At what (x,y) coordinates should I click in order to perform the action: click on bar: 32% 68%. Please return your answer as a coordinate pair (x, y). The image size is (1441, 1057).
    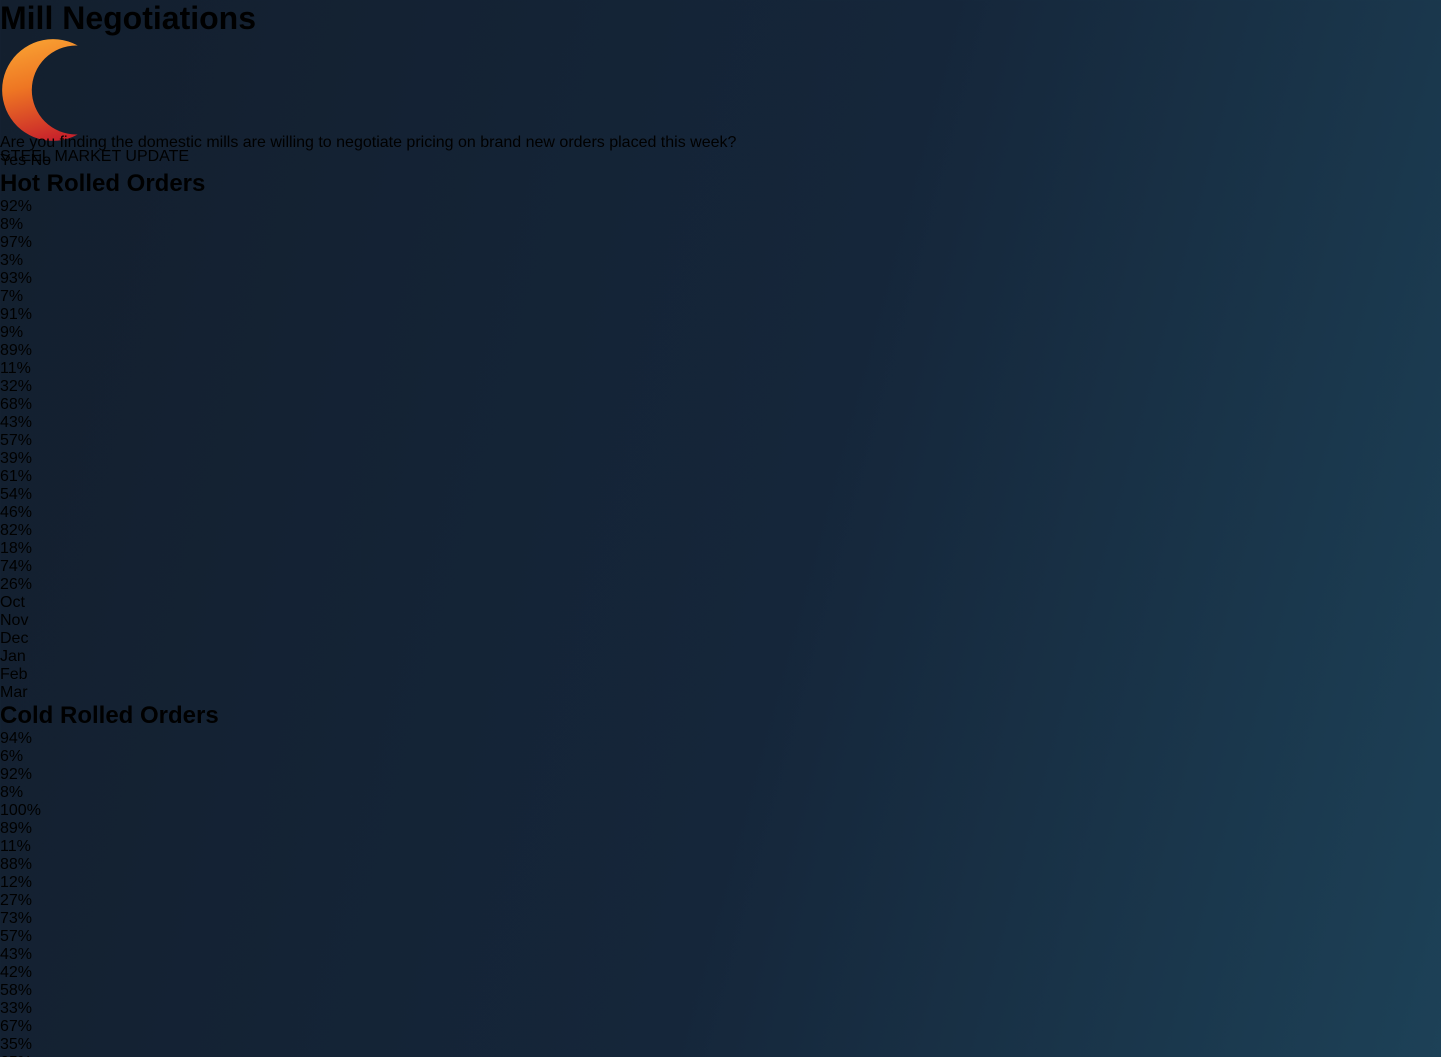
    Looking at the image, I should click on (720, 396).